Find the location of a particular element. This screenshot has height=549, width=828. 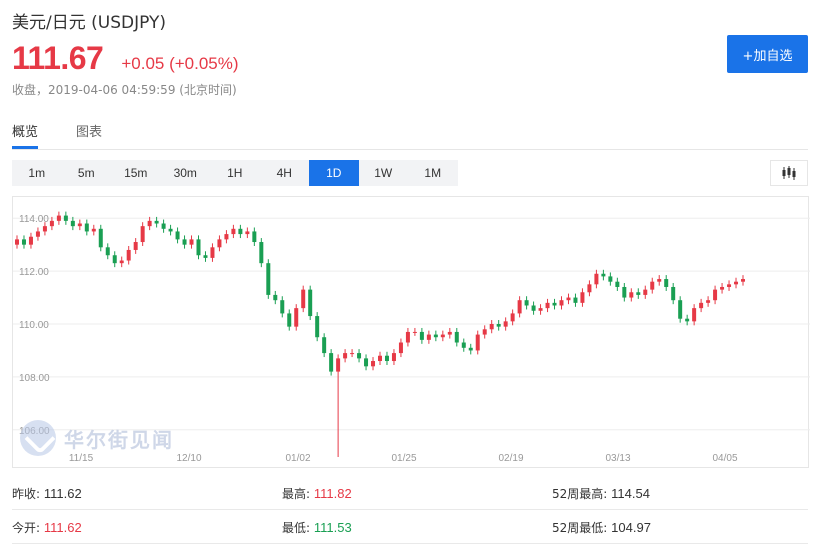

last-price: 111.67 is located at coordinates (58, 58).